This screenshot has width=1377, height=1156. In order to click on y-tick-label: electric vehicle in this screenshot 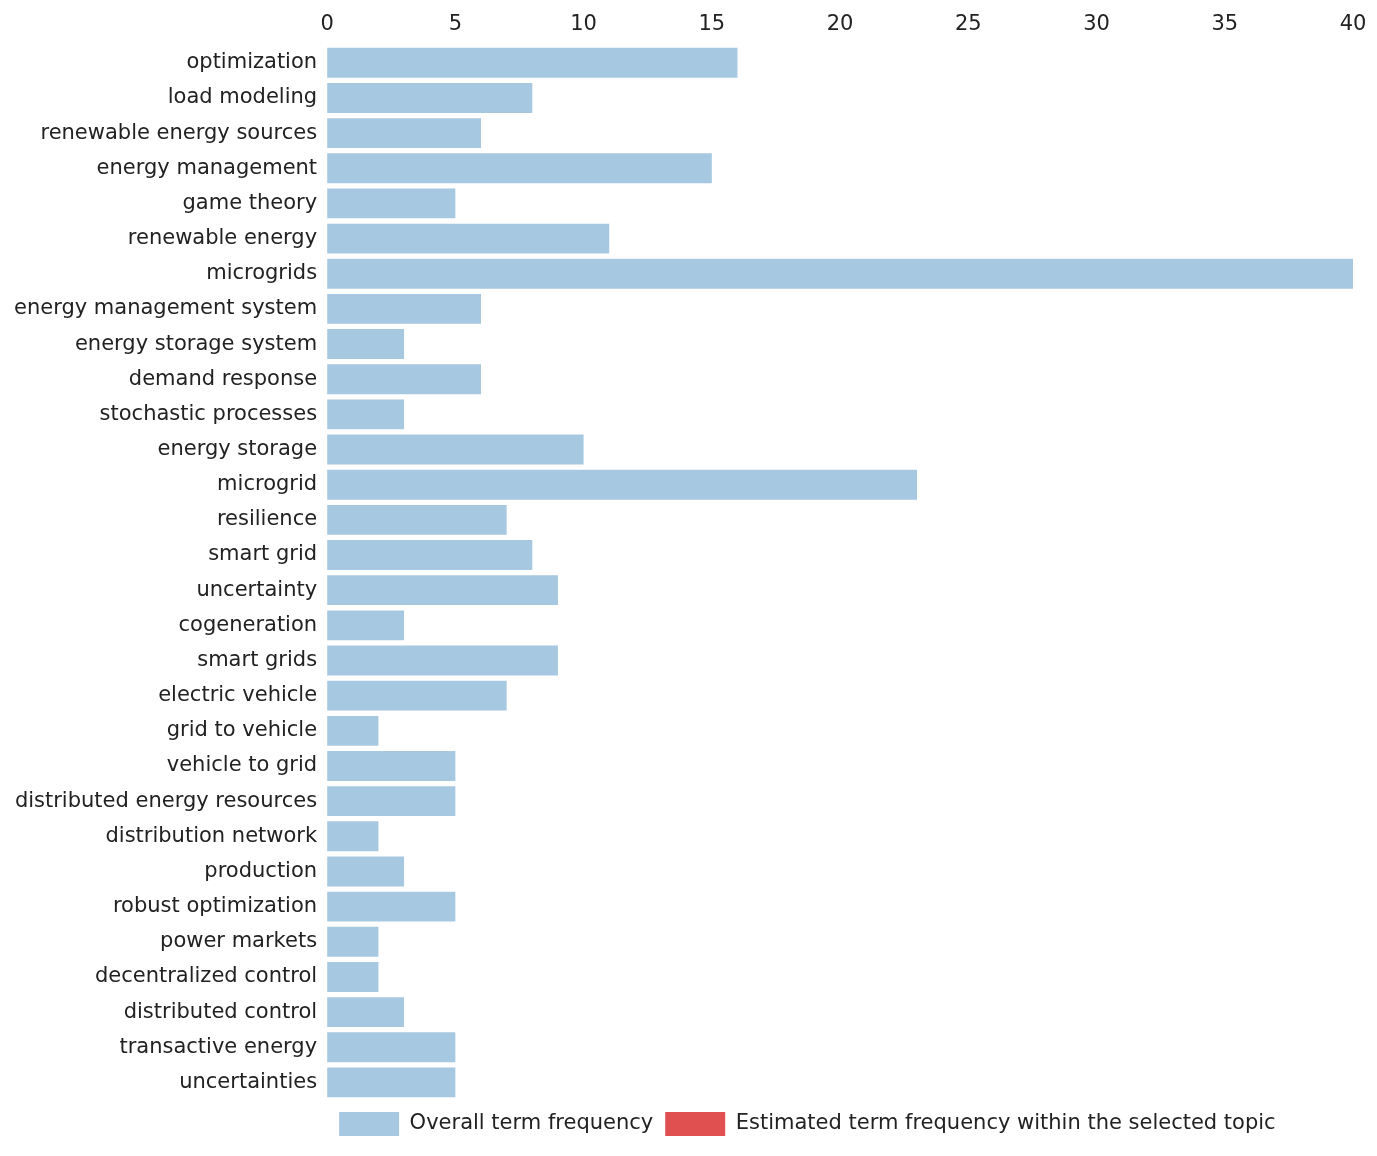, I will do `click(238, 694)`.